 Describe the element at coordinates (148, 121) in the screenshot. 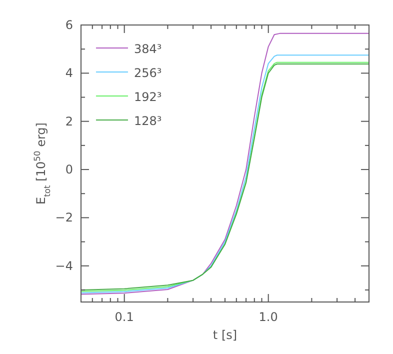

I see `legend-label: 128³` at that location.